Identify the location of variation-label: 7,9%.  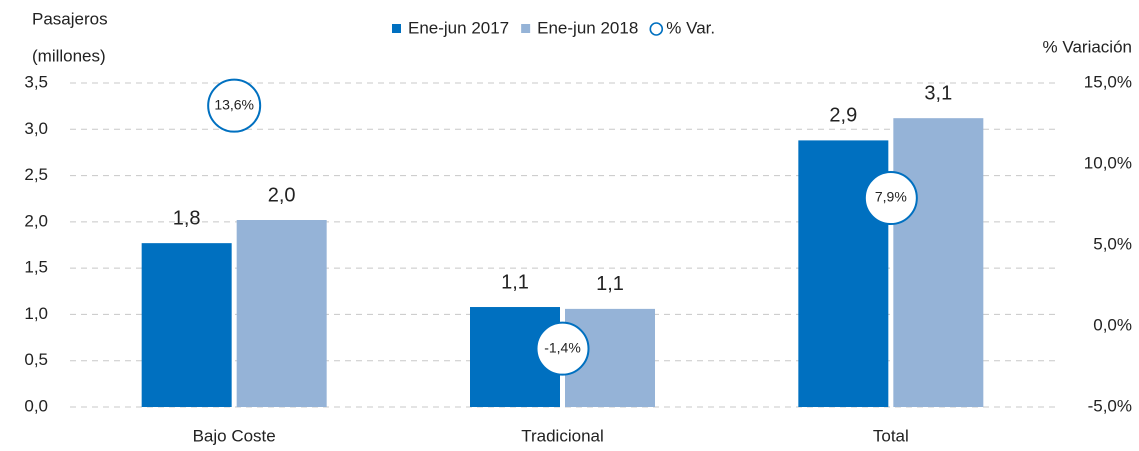
(891, 197).